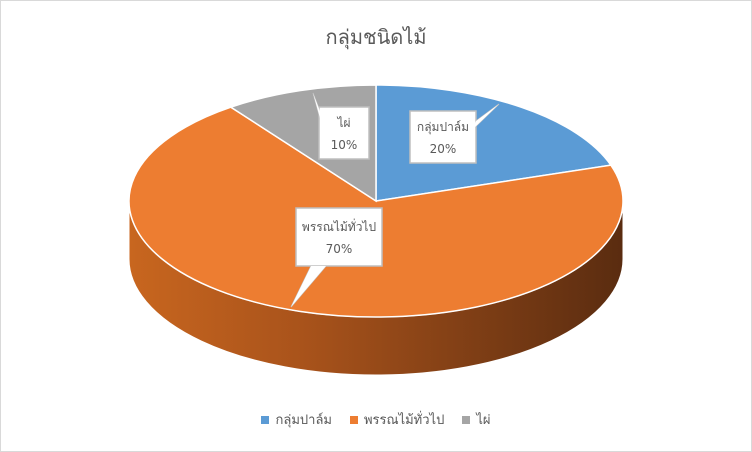 The image size is (752, 452). I want to click on data-label-category: พรรณไม้ทั่วไป, so click(339, 226).